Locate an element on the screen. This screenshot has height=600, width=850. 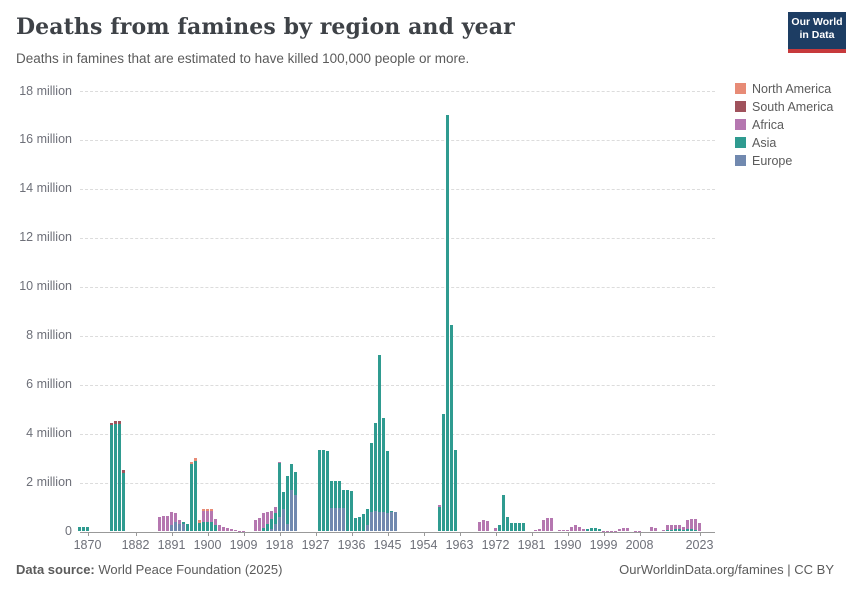
bar-1958-af is located at coordinates (439, 506).